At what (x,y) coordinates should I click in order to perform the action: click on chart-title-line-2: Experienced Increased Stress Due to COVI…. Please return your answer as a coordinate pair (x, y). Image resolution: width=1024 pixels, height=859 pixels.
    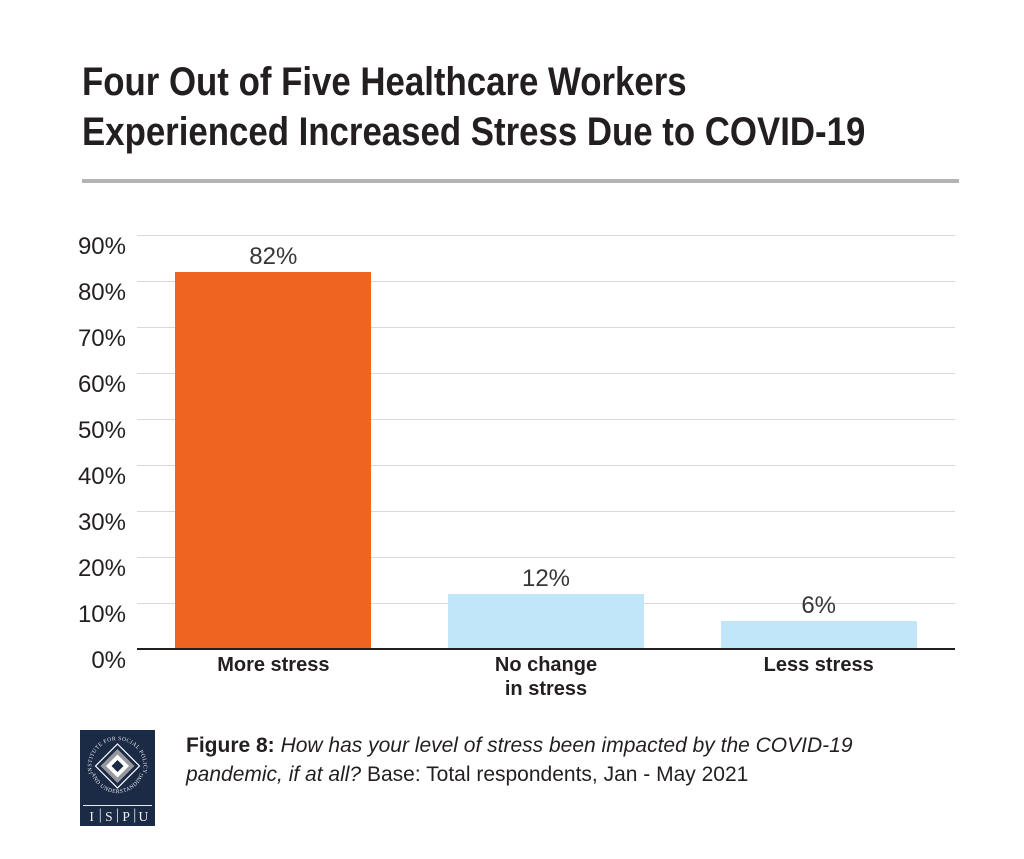
    Looking at the image, I should click on (474, 132).